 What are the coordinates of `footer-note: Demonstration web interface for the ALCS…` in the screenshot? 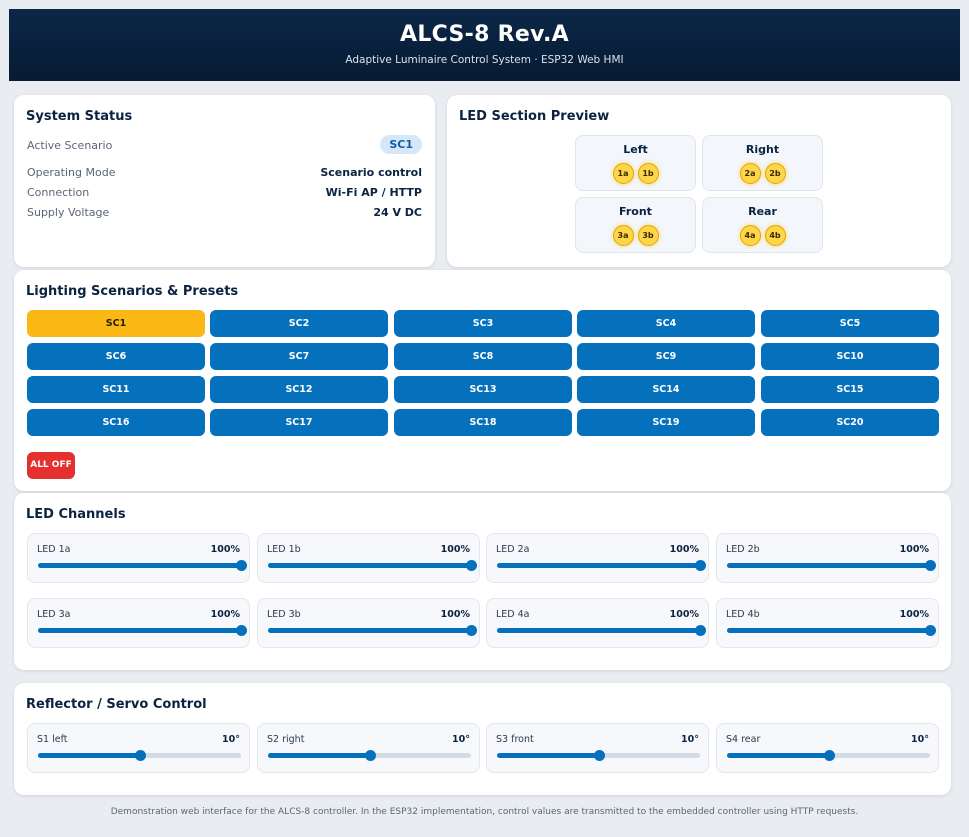 It's located at (484, 812).